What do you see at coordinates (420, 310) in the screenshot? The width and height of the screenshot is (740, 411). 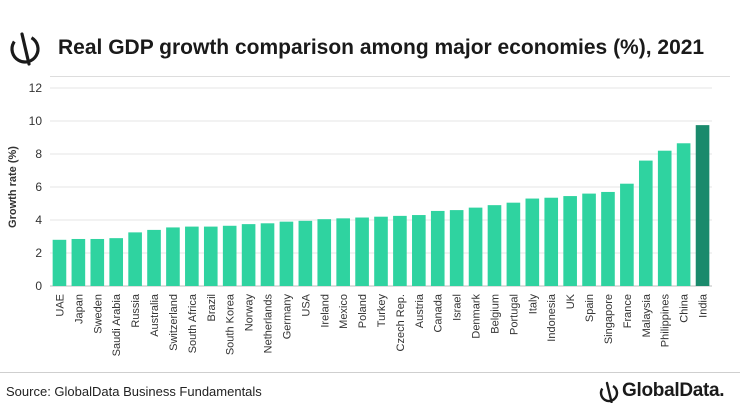 I see `x-tick-label: Austria` at bounding box center [420, 310].